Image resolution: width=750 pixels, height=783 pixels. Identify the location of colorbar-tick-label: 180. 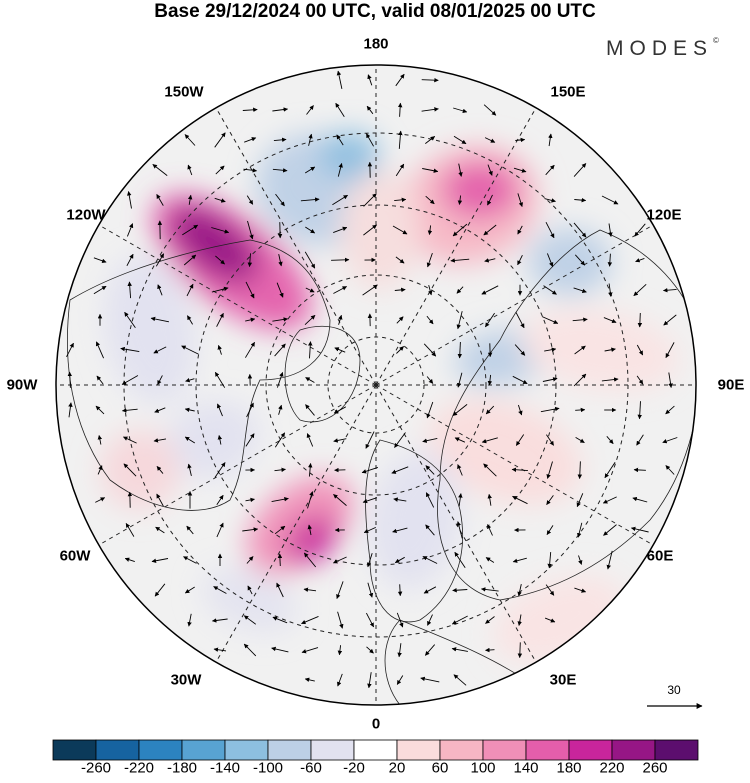
(569, 768).